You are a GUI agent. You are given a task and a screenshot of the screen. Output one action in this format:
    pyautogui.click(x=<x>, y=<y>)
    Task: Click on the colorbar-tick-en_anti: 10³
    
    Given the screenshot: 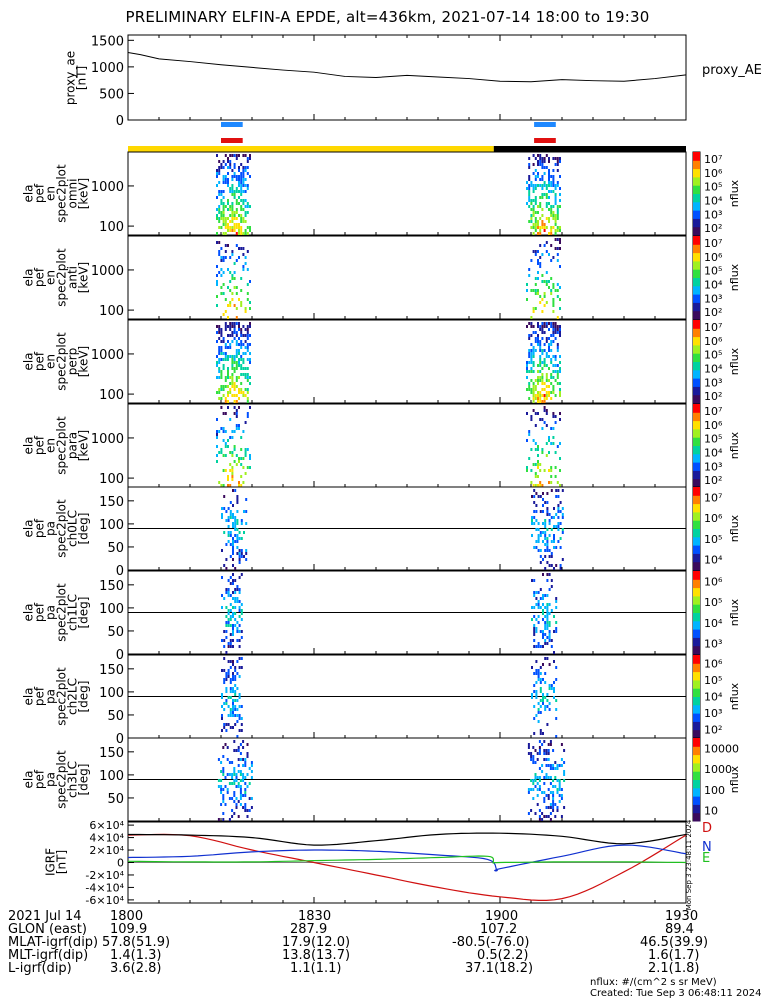 What is the action you would take?
    pyautogui.click(x=713, y=298)
    